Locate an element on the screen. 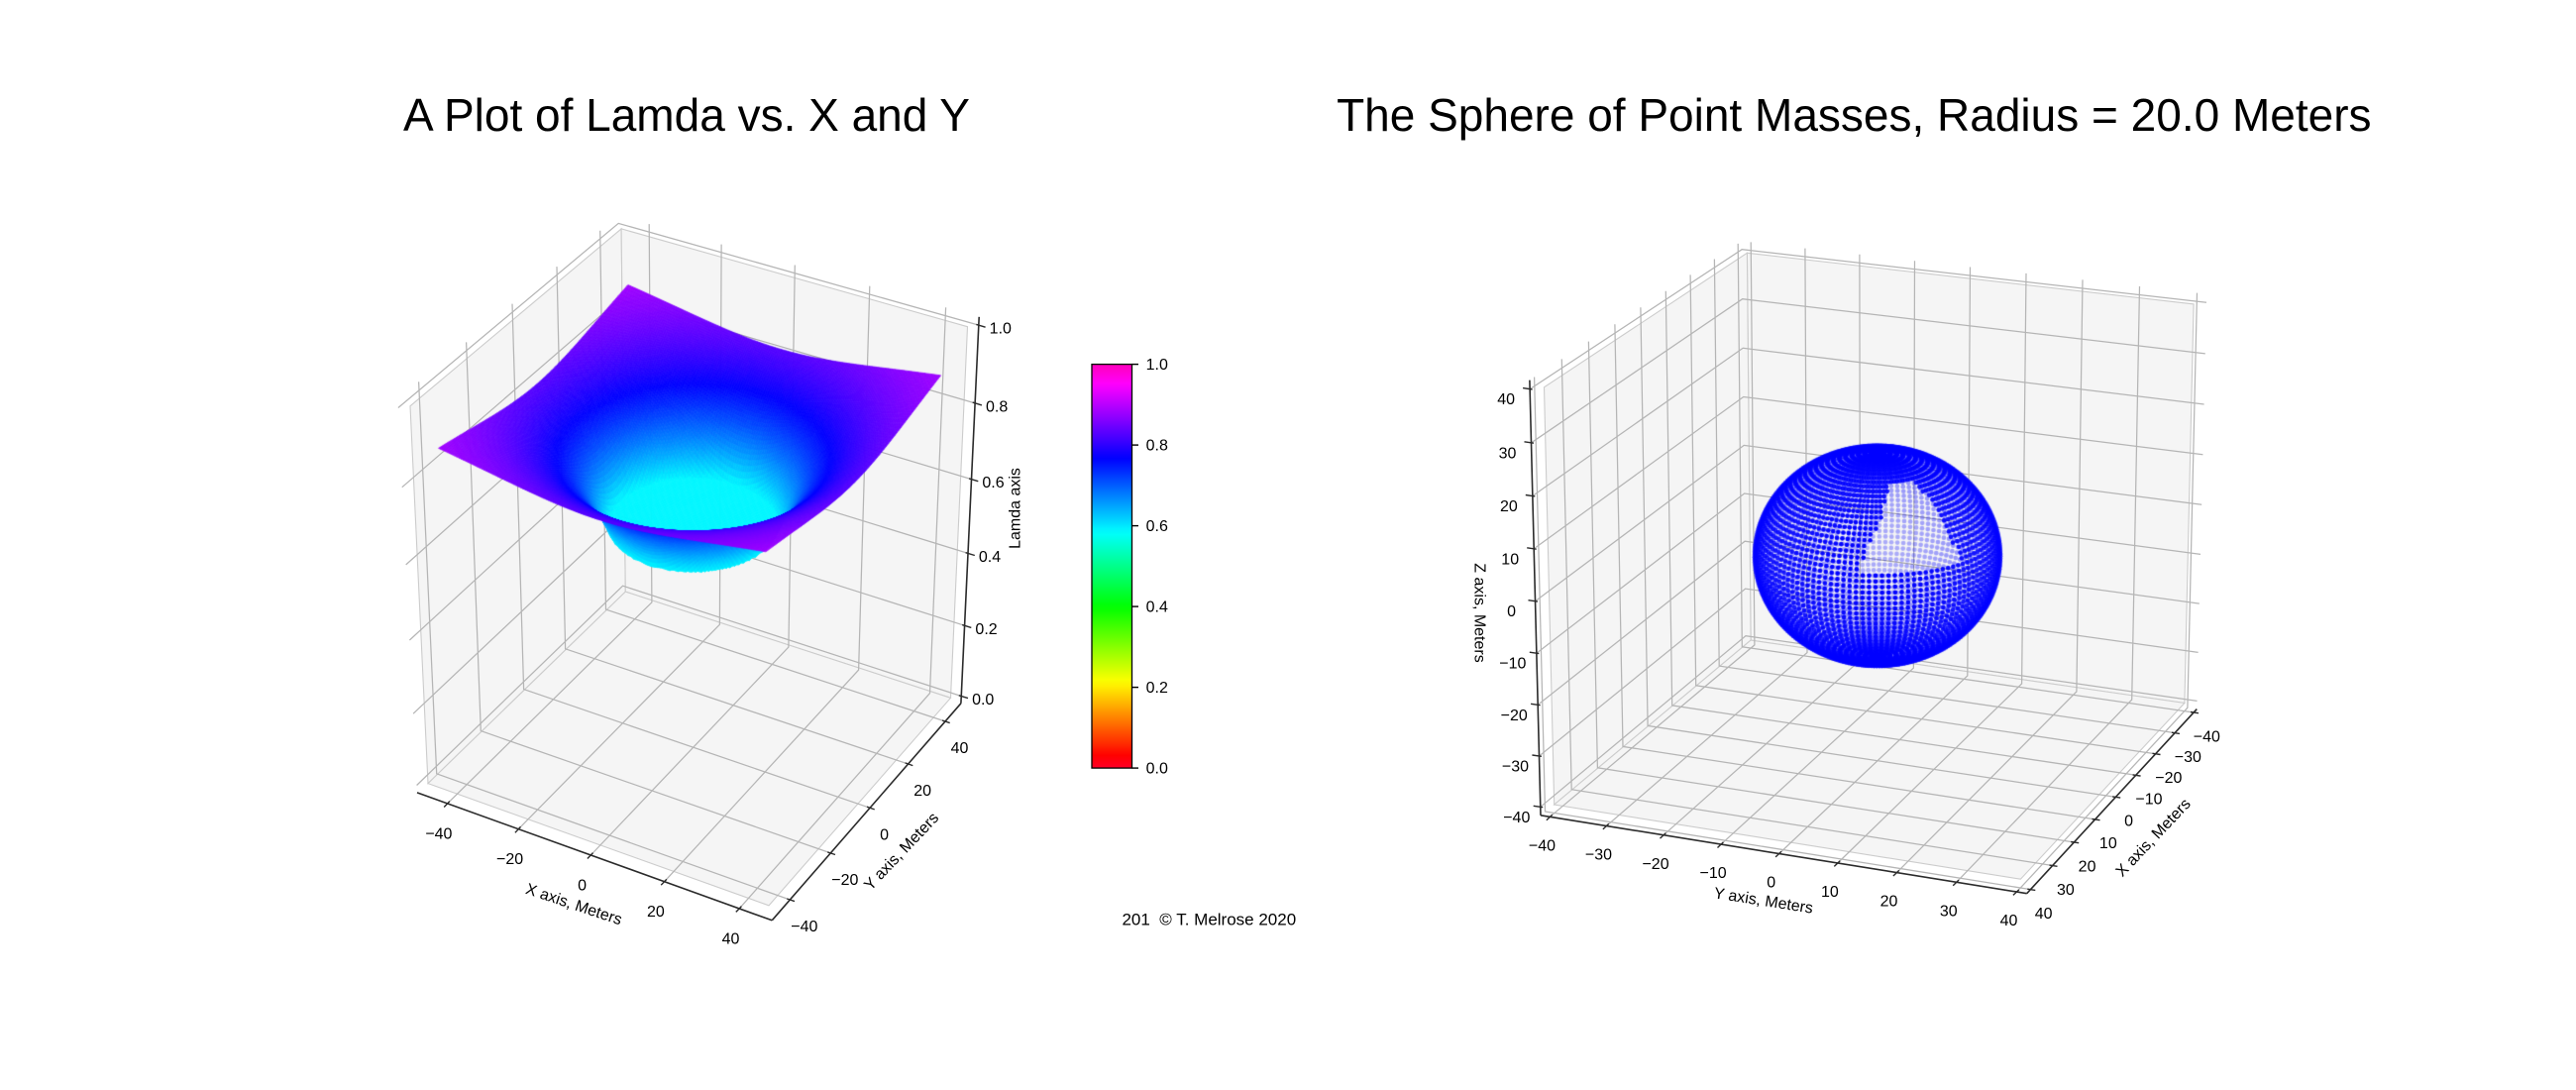 The width and height of the screenshot is (2576, 1090). svg-text: Z axis, Meters is located at coordinates (1479, 612).